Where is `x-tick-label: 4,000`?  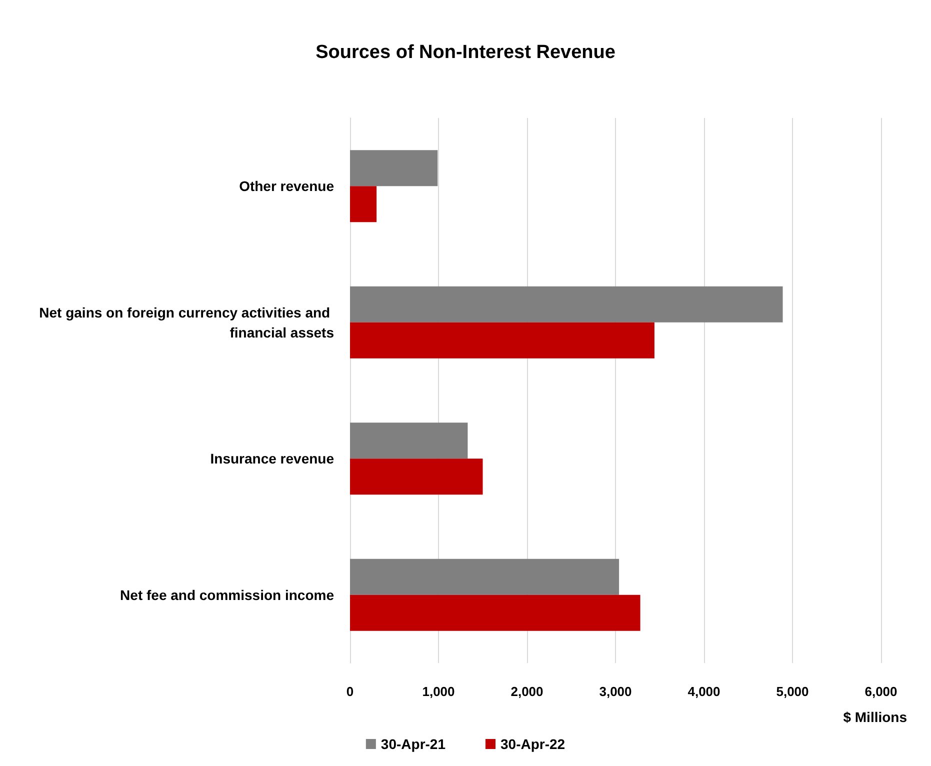
x-tick-label: 4,000 is located at coordinates (704, 691).